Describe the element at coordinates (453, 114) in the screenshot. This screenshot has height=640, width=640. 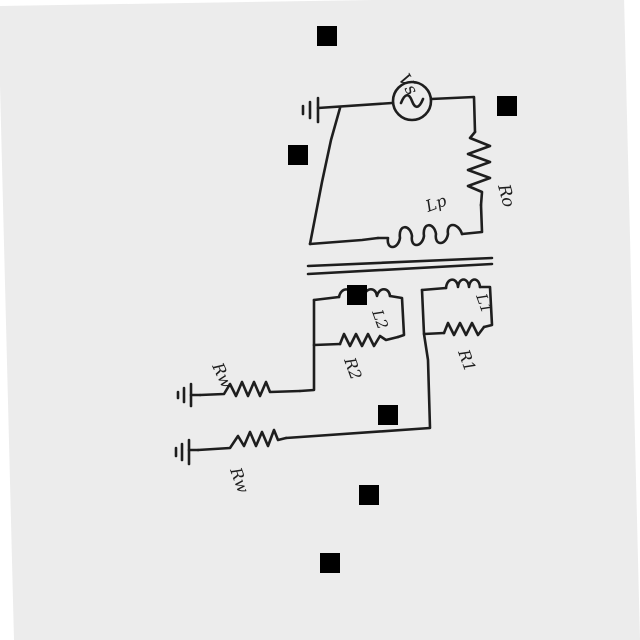
I see `primary-top-wire-right` at that location.